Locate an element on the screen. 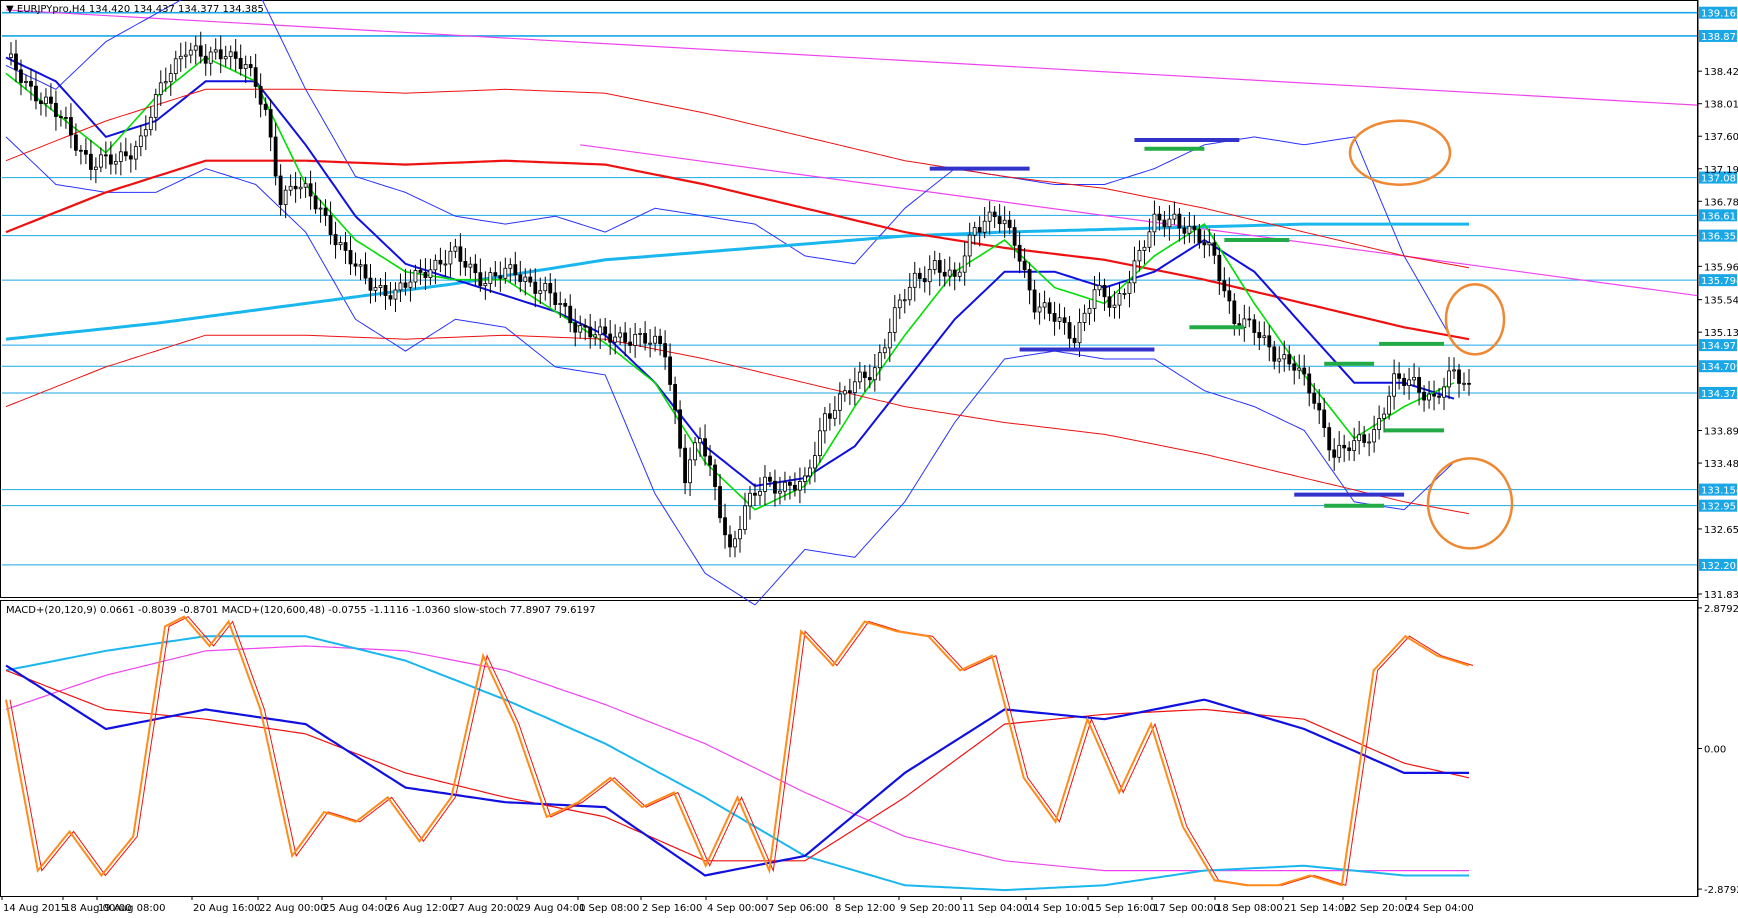  time-tick-label: 1 Sep 08:00 is located at coordinates (609, 908).